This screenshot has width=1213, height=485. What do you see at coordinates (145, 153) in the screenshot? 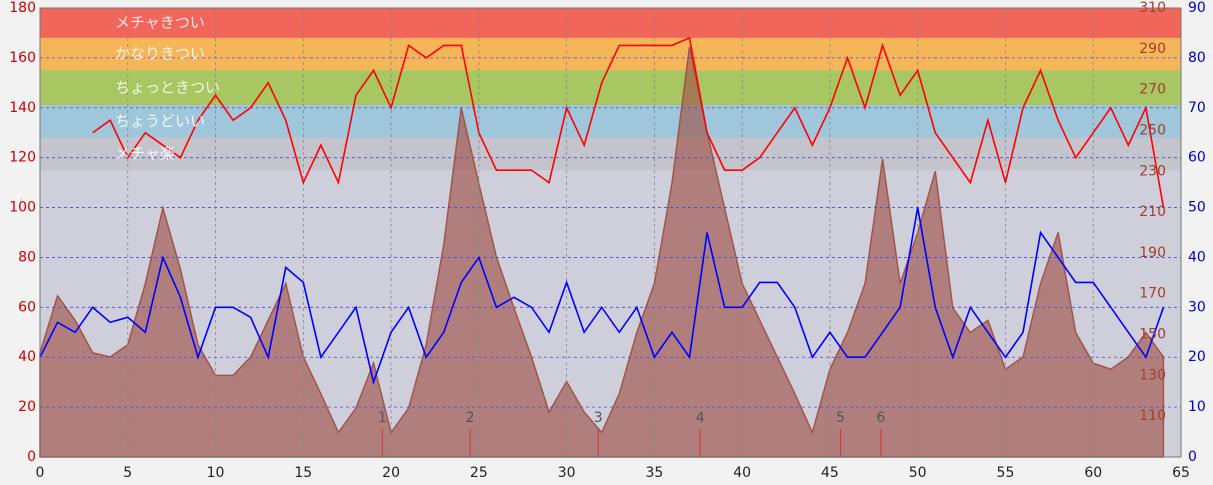
I see `zone-label: メチャ楽` at bounding box center [145, 153].